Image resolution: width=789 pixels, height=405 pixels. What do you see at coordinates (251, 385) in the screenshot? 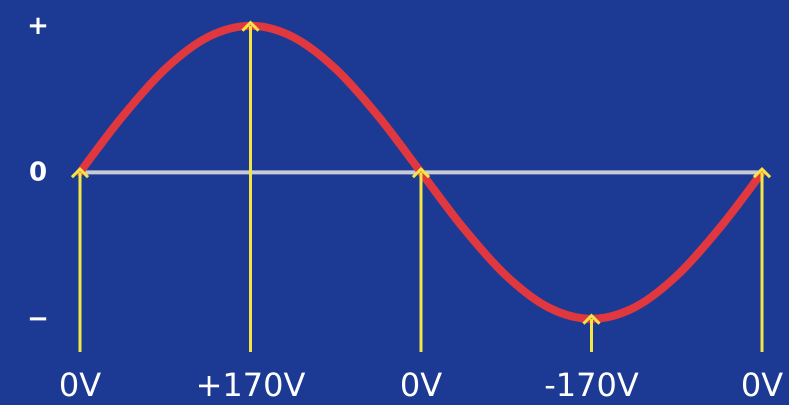
I see `data-label: +170V` at bounding box center [251, 385].